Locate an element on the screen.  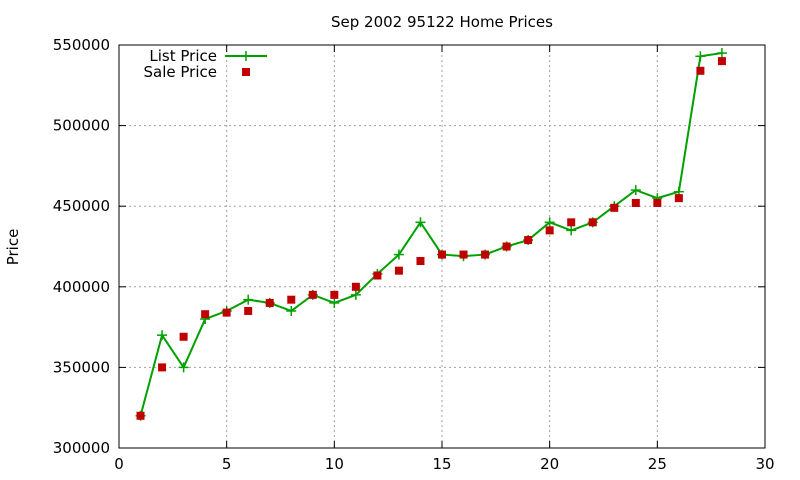
y-tick-label: 400000 is located at coordinates (81, 287).